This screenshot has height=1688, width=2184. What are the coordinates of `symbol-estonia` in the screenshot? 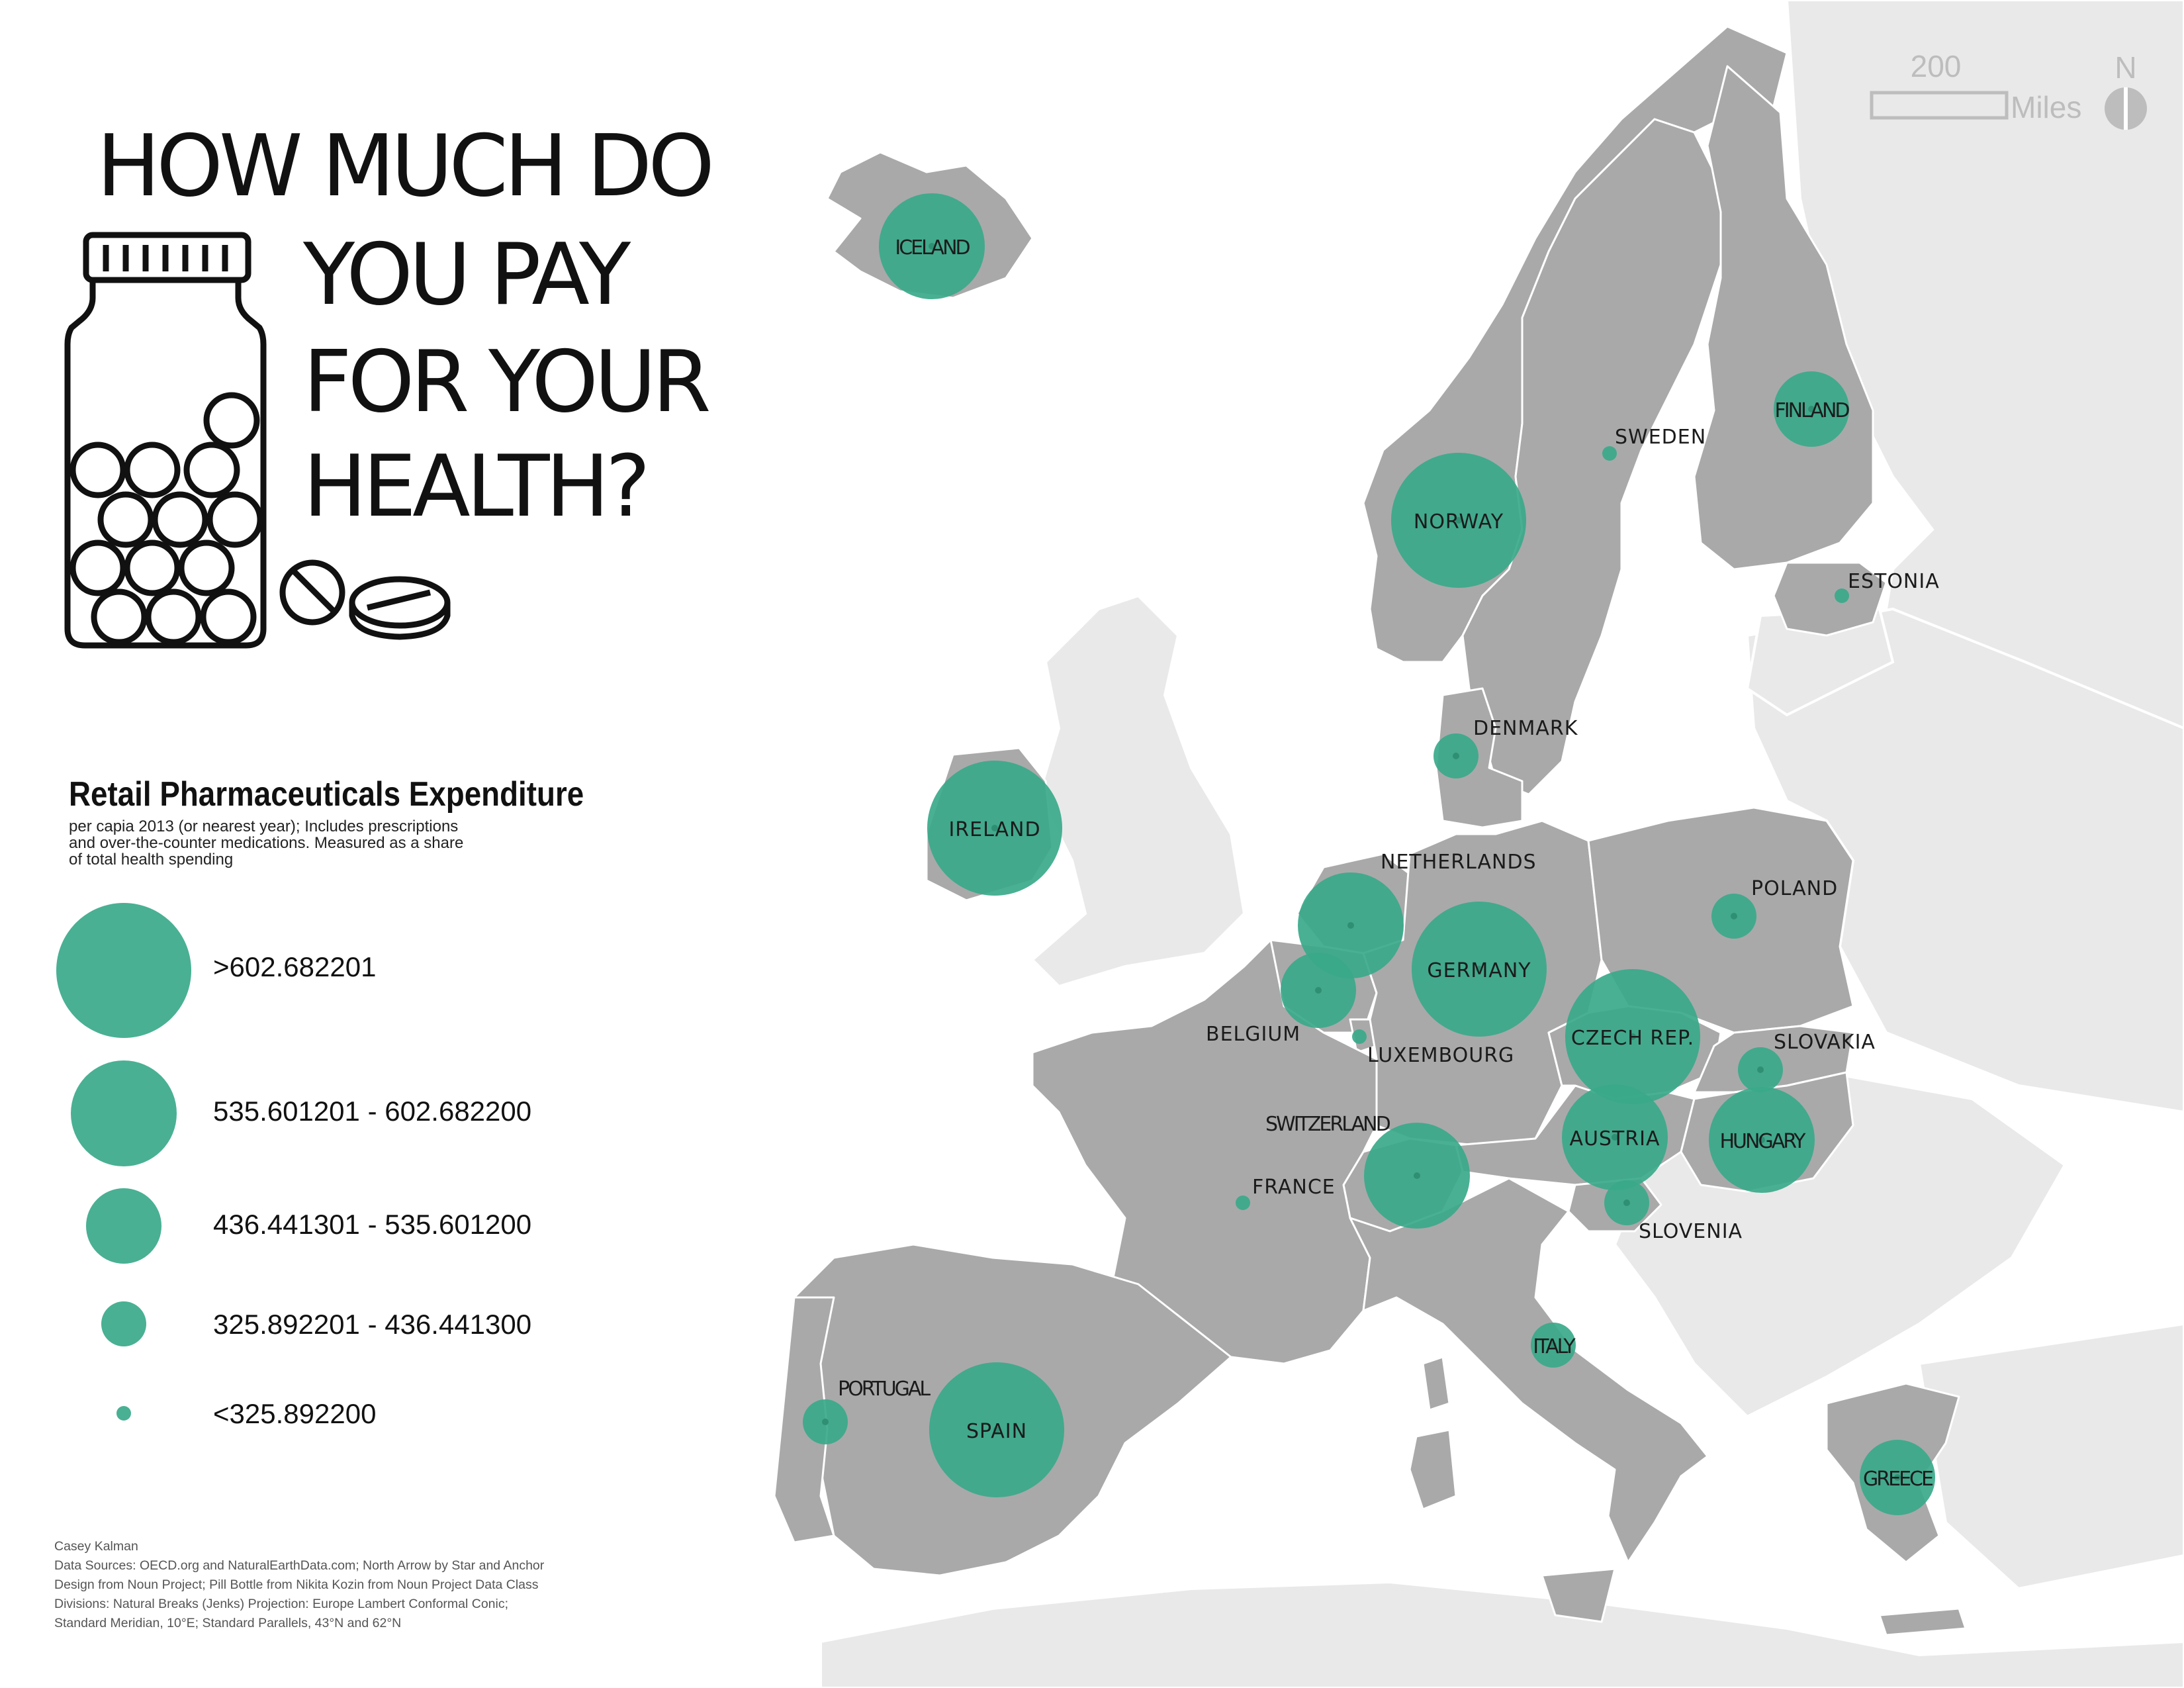 It's located at (1842, 595).